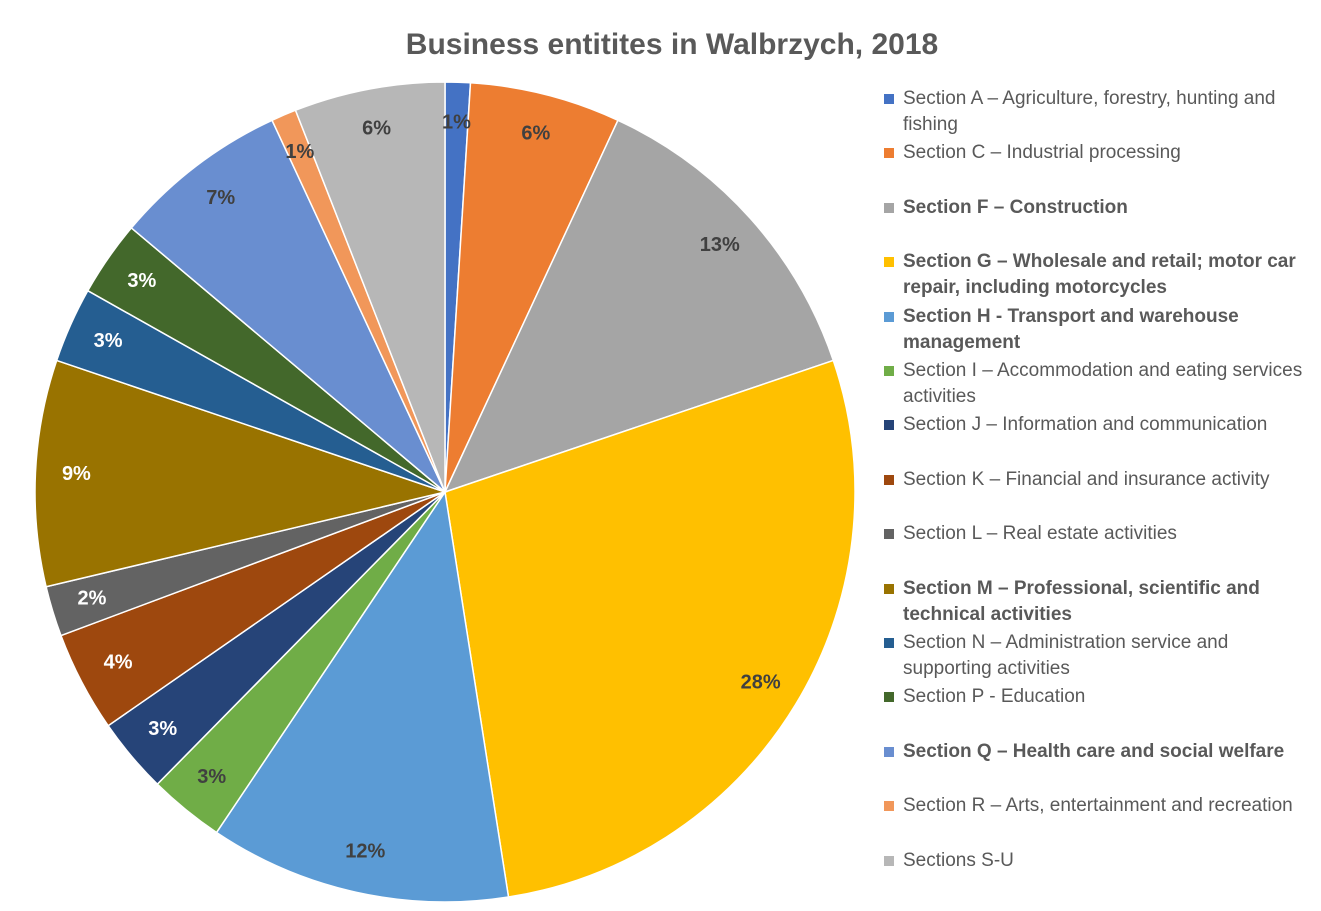  I want to click on legend-label: Section P - Education, so click(994, 697).